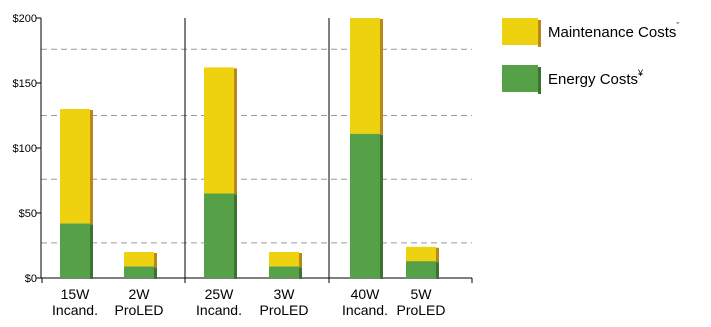 The image size is (711, 327). I want to click on legend-text-maintenance: Maintenance Costs, so click(612, 32).